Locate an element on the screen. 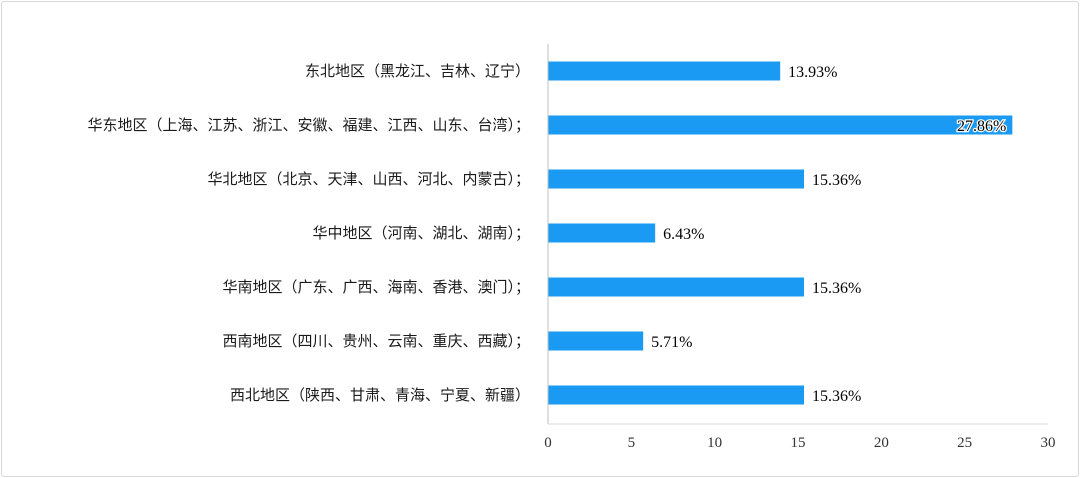 This screenshot has width=1080, height=478. category-label-4: 华中地区（河南、湖北、湖南）； is located at coordinates (421, 233).